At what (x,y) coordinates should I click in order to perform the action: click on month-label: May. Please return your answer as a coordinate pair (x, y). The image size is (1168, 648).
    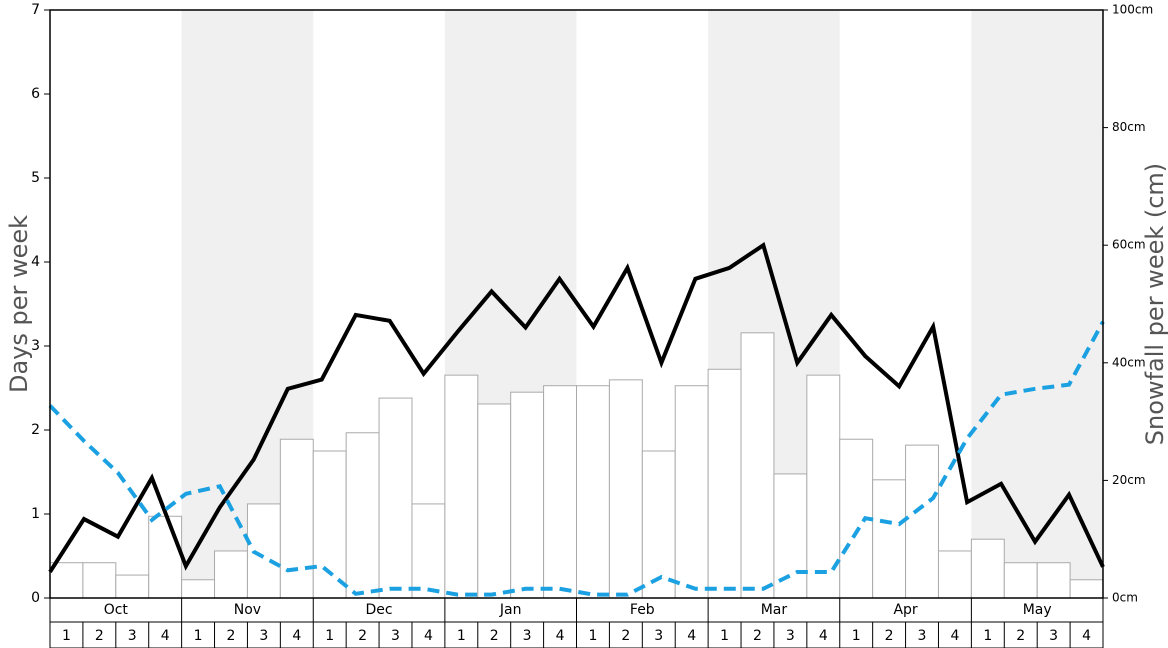
    Looking at the image, I should click on (1037, 610).